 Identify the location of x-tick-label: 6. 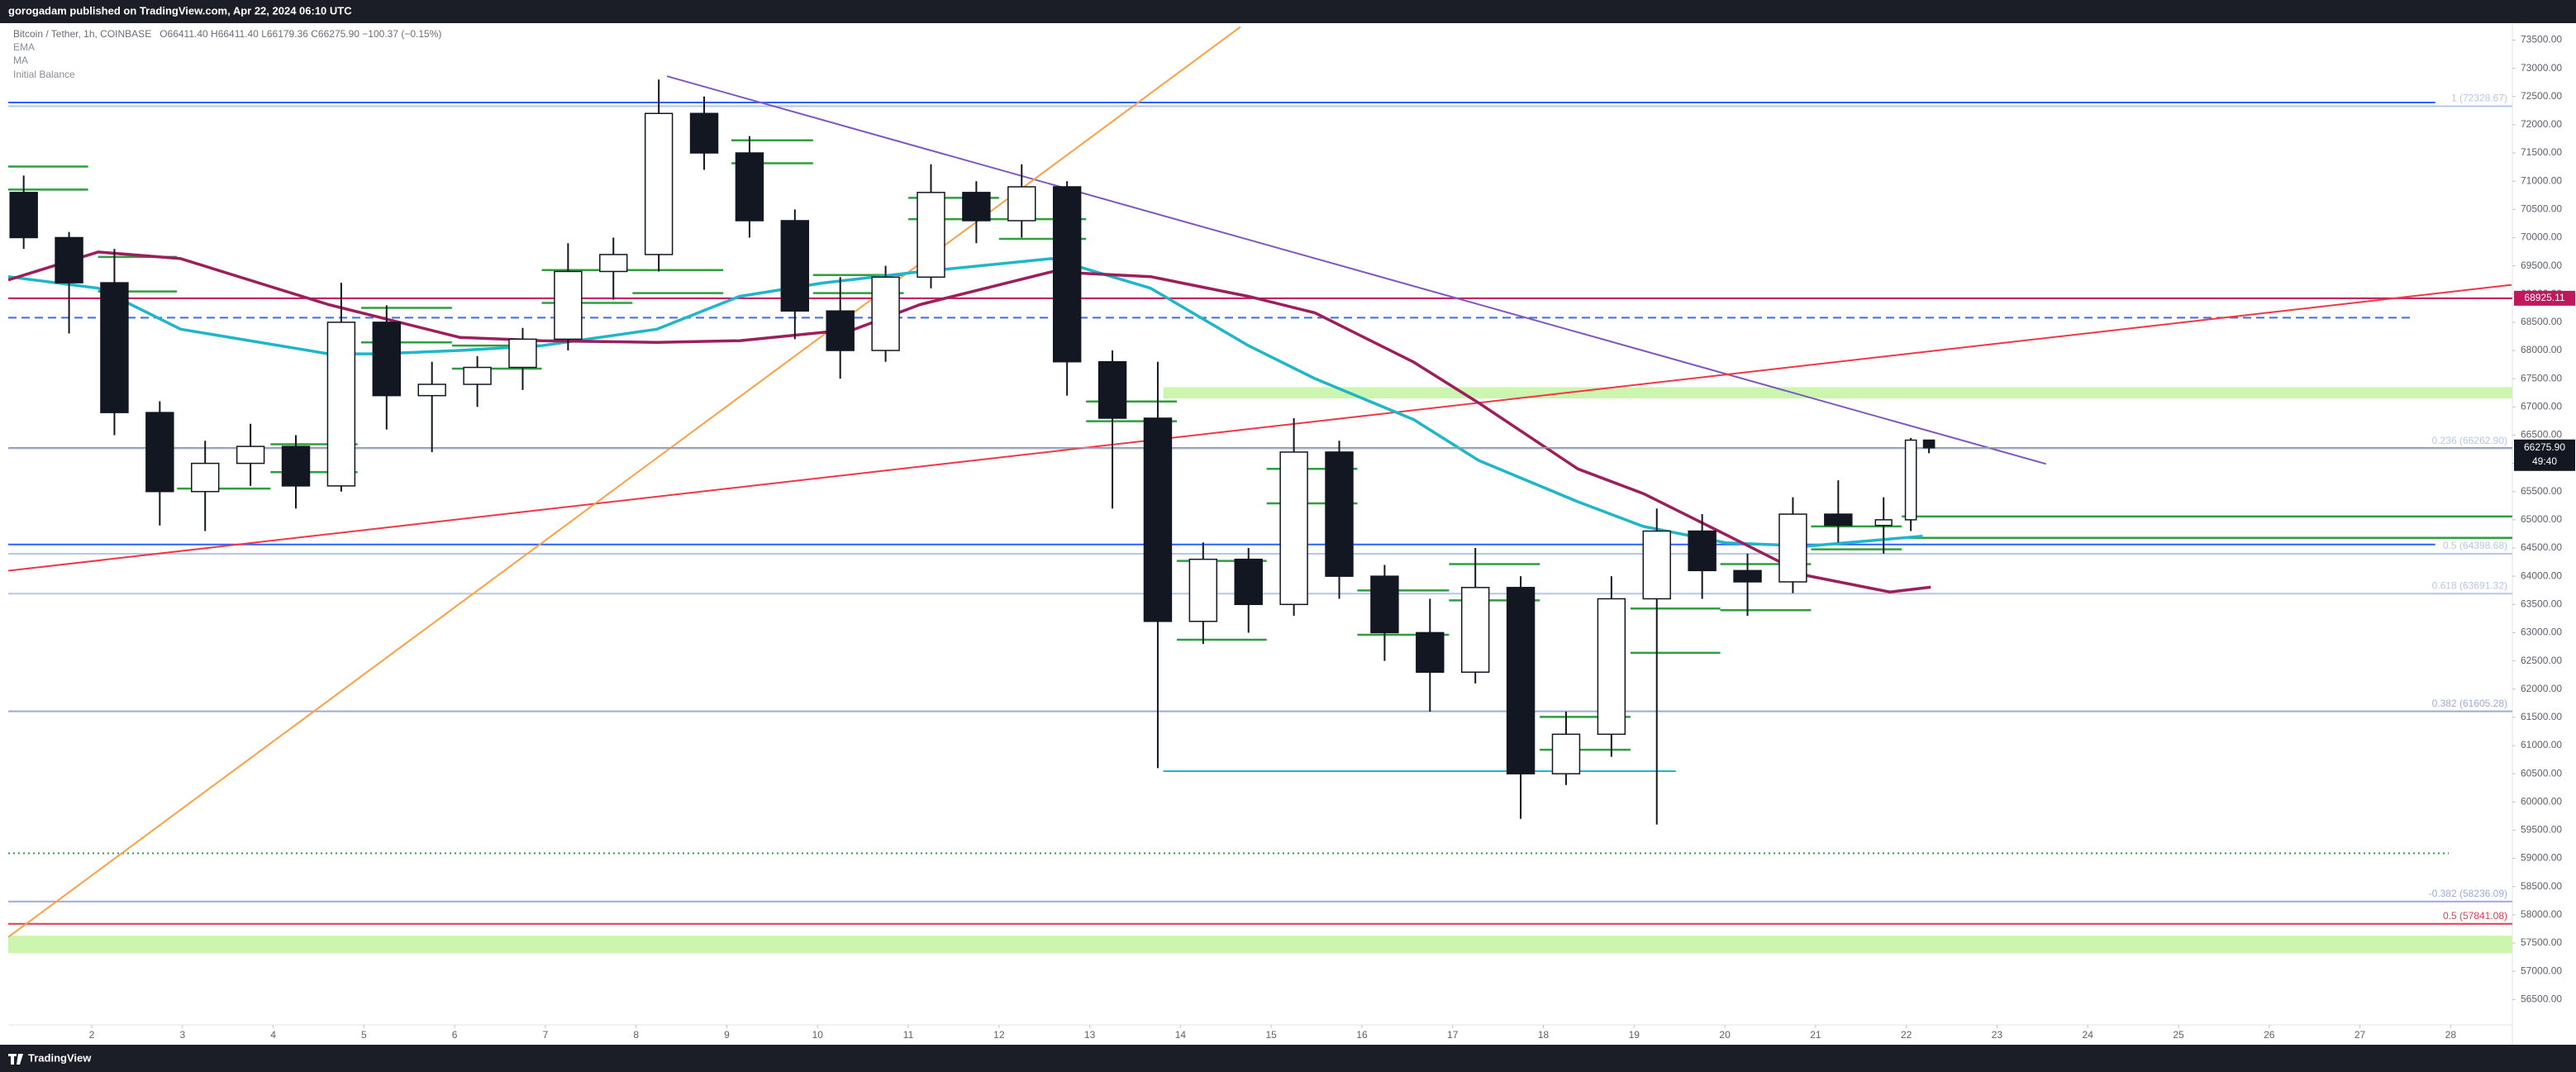
(455, 1035).